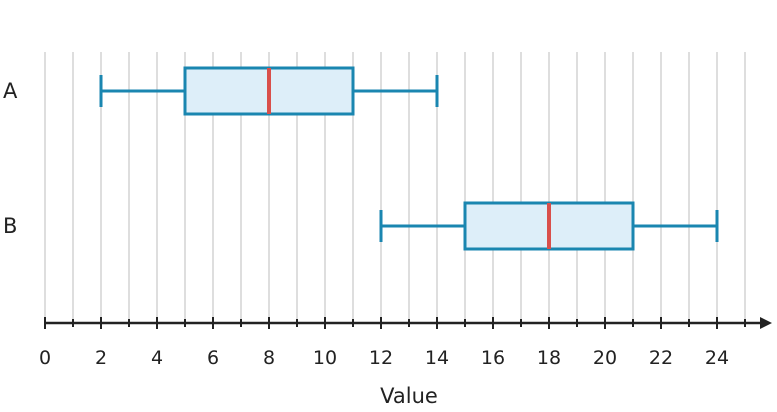 The width and height of the screenshot is (777, 412). I want to click on category-label: B, so click(10, 226).